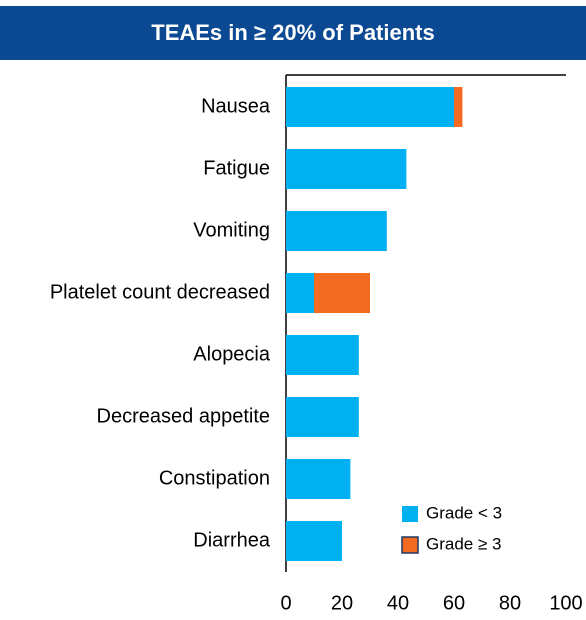 This screenshot has height=620, width=586. What do you see at coordinates (565, 603) in the screenshot?
I see `x-tick-label: 100` at bounding box center [565, 603].